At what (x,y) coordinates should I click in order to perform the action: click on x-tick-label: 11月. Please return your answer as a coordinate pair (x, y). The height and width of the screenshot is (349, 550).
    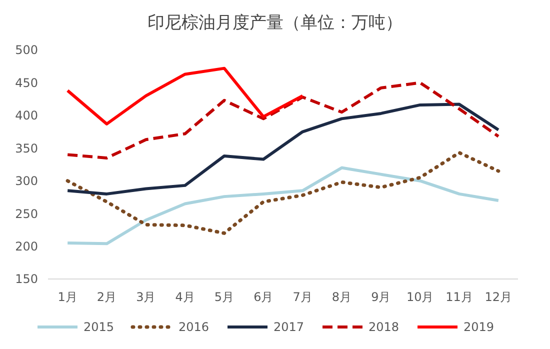
    Looking at the image, I should click on (459, 297).